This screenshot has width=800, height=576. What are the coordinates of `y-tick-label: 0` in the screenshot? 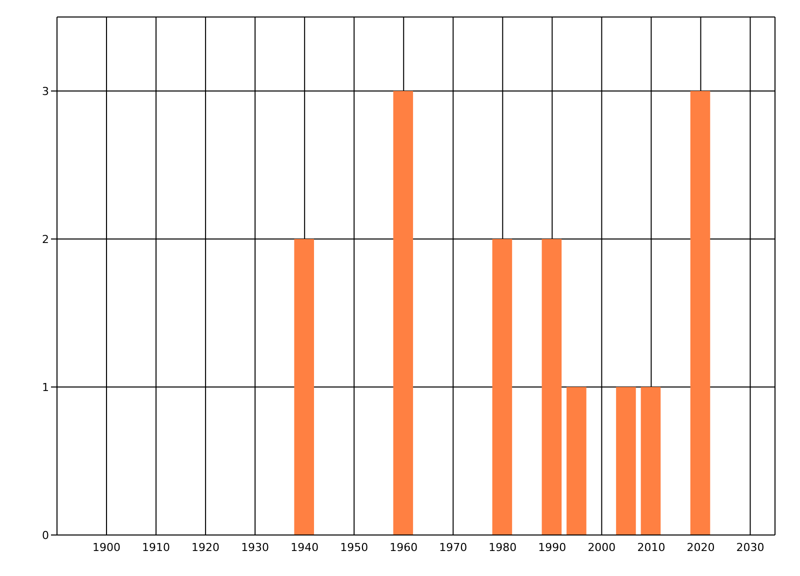 It's located at (45, 535).